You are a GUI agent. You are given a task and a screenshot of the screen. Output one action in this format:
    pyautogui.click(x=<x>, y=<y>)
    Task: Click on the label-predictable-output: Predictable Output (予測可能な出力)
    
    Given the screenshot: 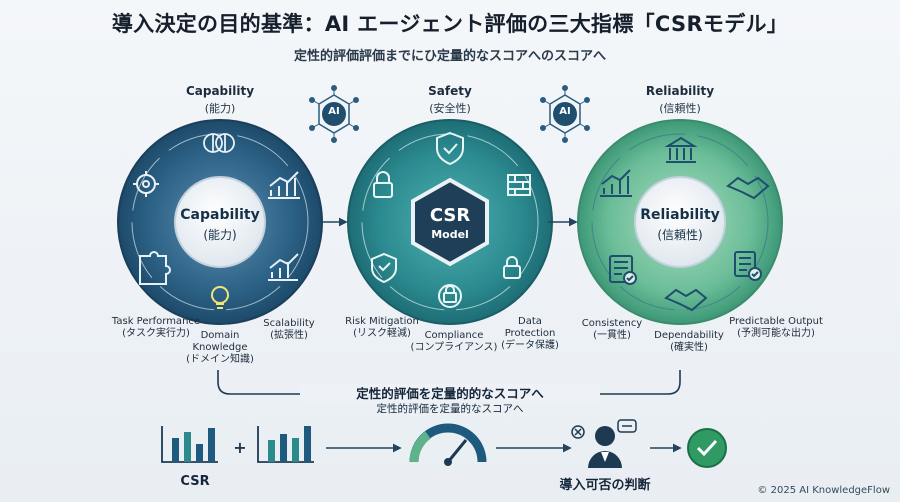 What is the action you would take?
    pyautogui.click(x=776, y=328)
    